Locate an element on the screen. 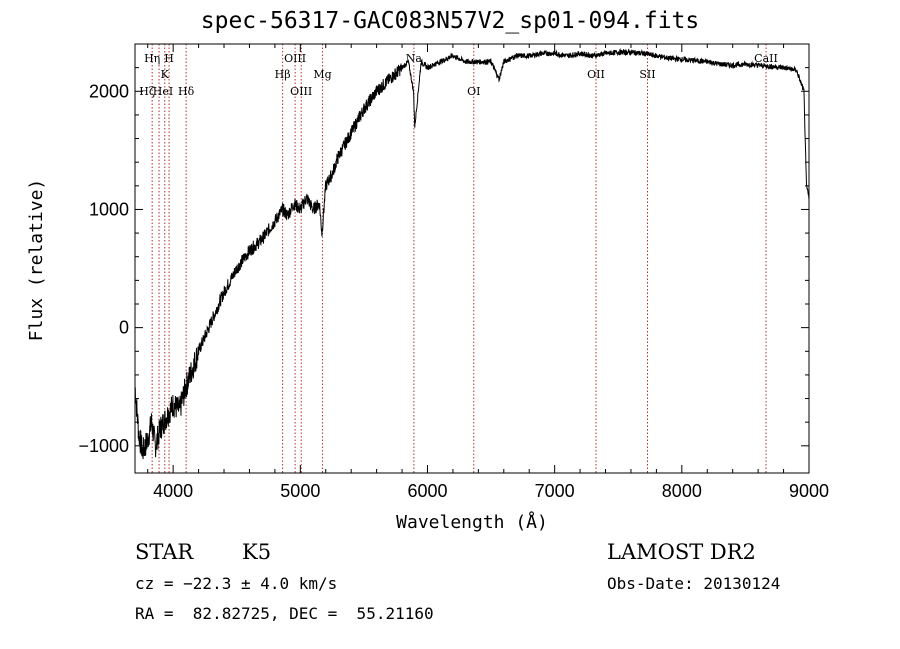  x-tick-label-2: 6000 is located at coordinates (427, 491).